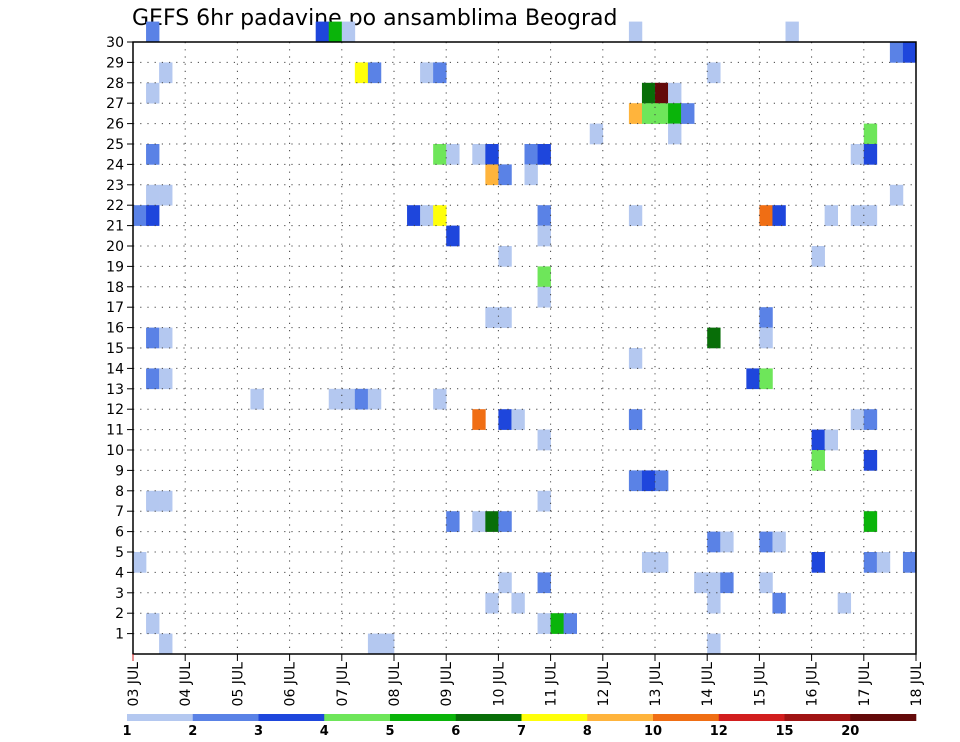 The height and width of the screenshot is (742, 960). Describe the element at coordinates (115, 390) in the screenshot. I see `y-tick-label: 13` at that location.